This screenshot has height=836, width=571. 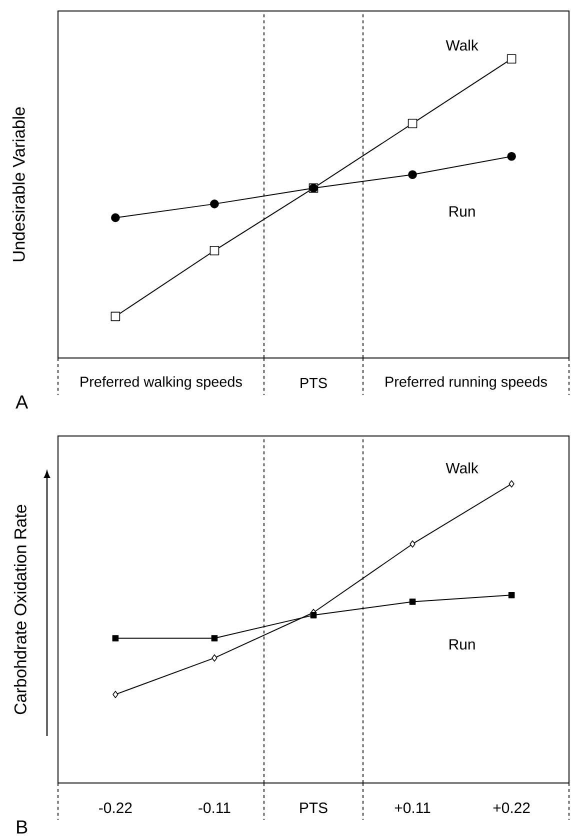 What do you see at coordinates (412, 808) in the screenshot?
I see `x-tick-label: +0.11` at bounding box center [412, 808].